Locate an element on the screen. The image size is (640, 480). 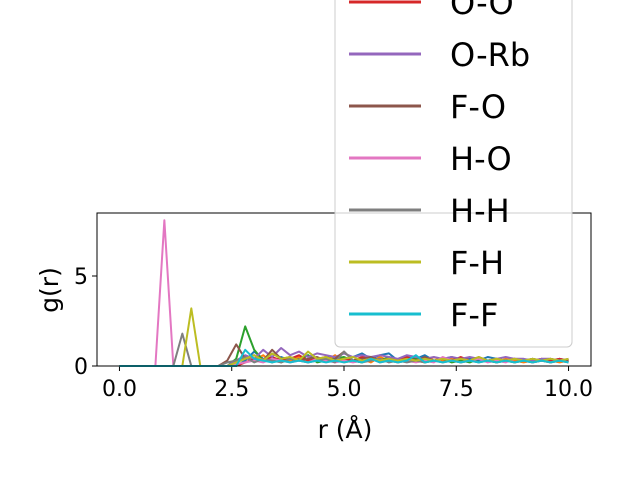
y-tick-label: 5 is located at coordinates (81, 277).